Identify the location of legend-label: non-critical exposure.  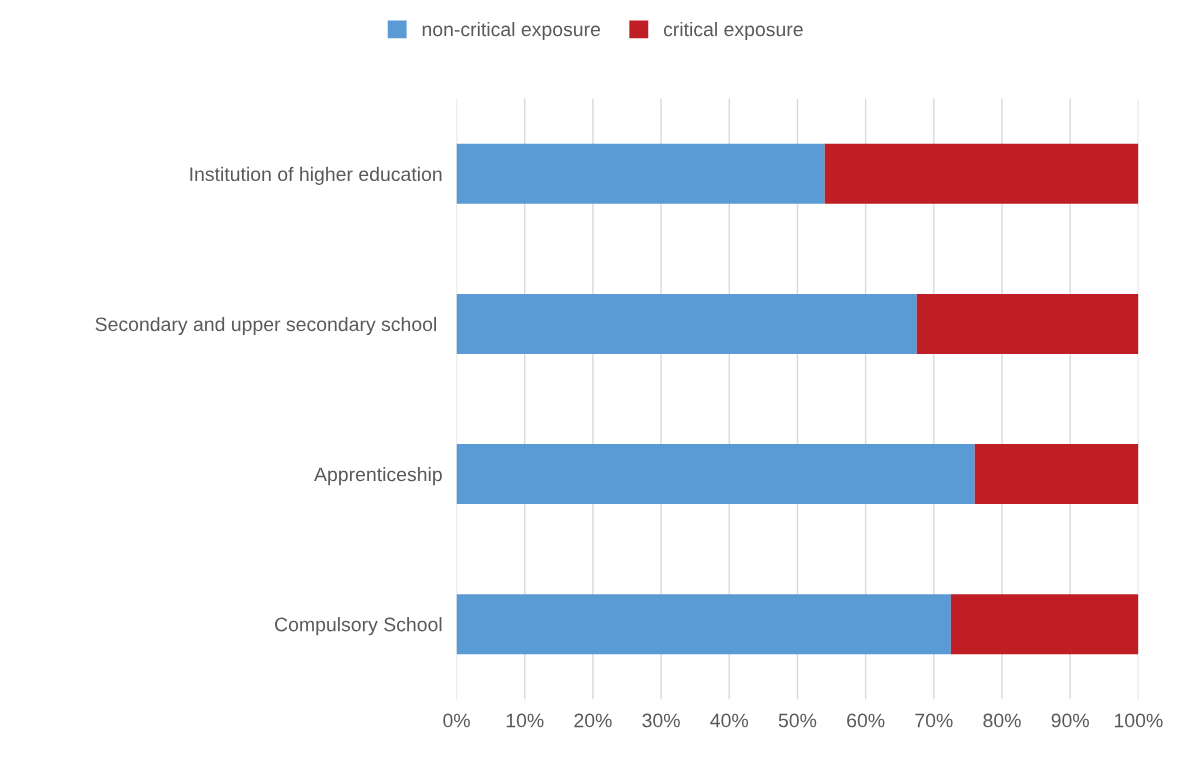
(511, 31).